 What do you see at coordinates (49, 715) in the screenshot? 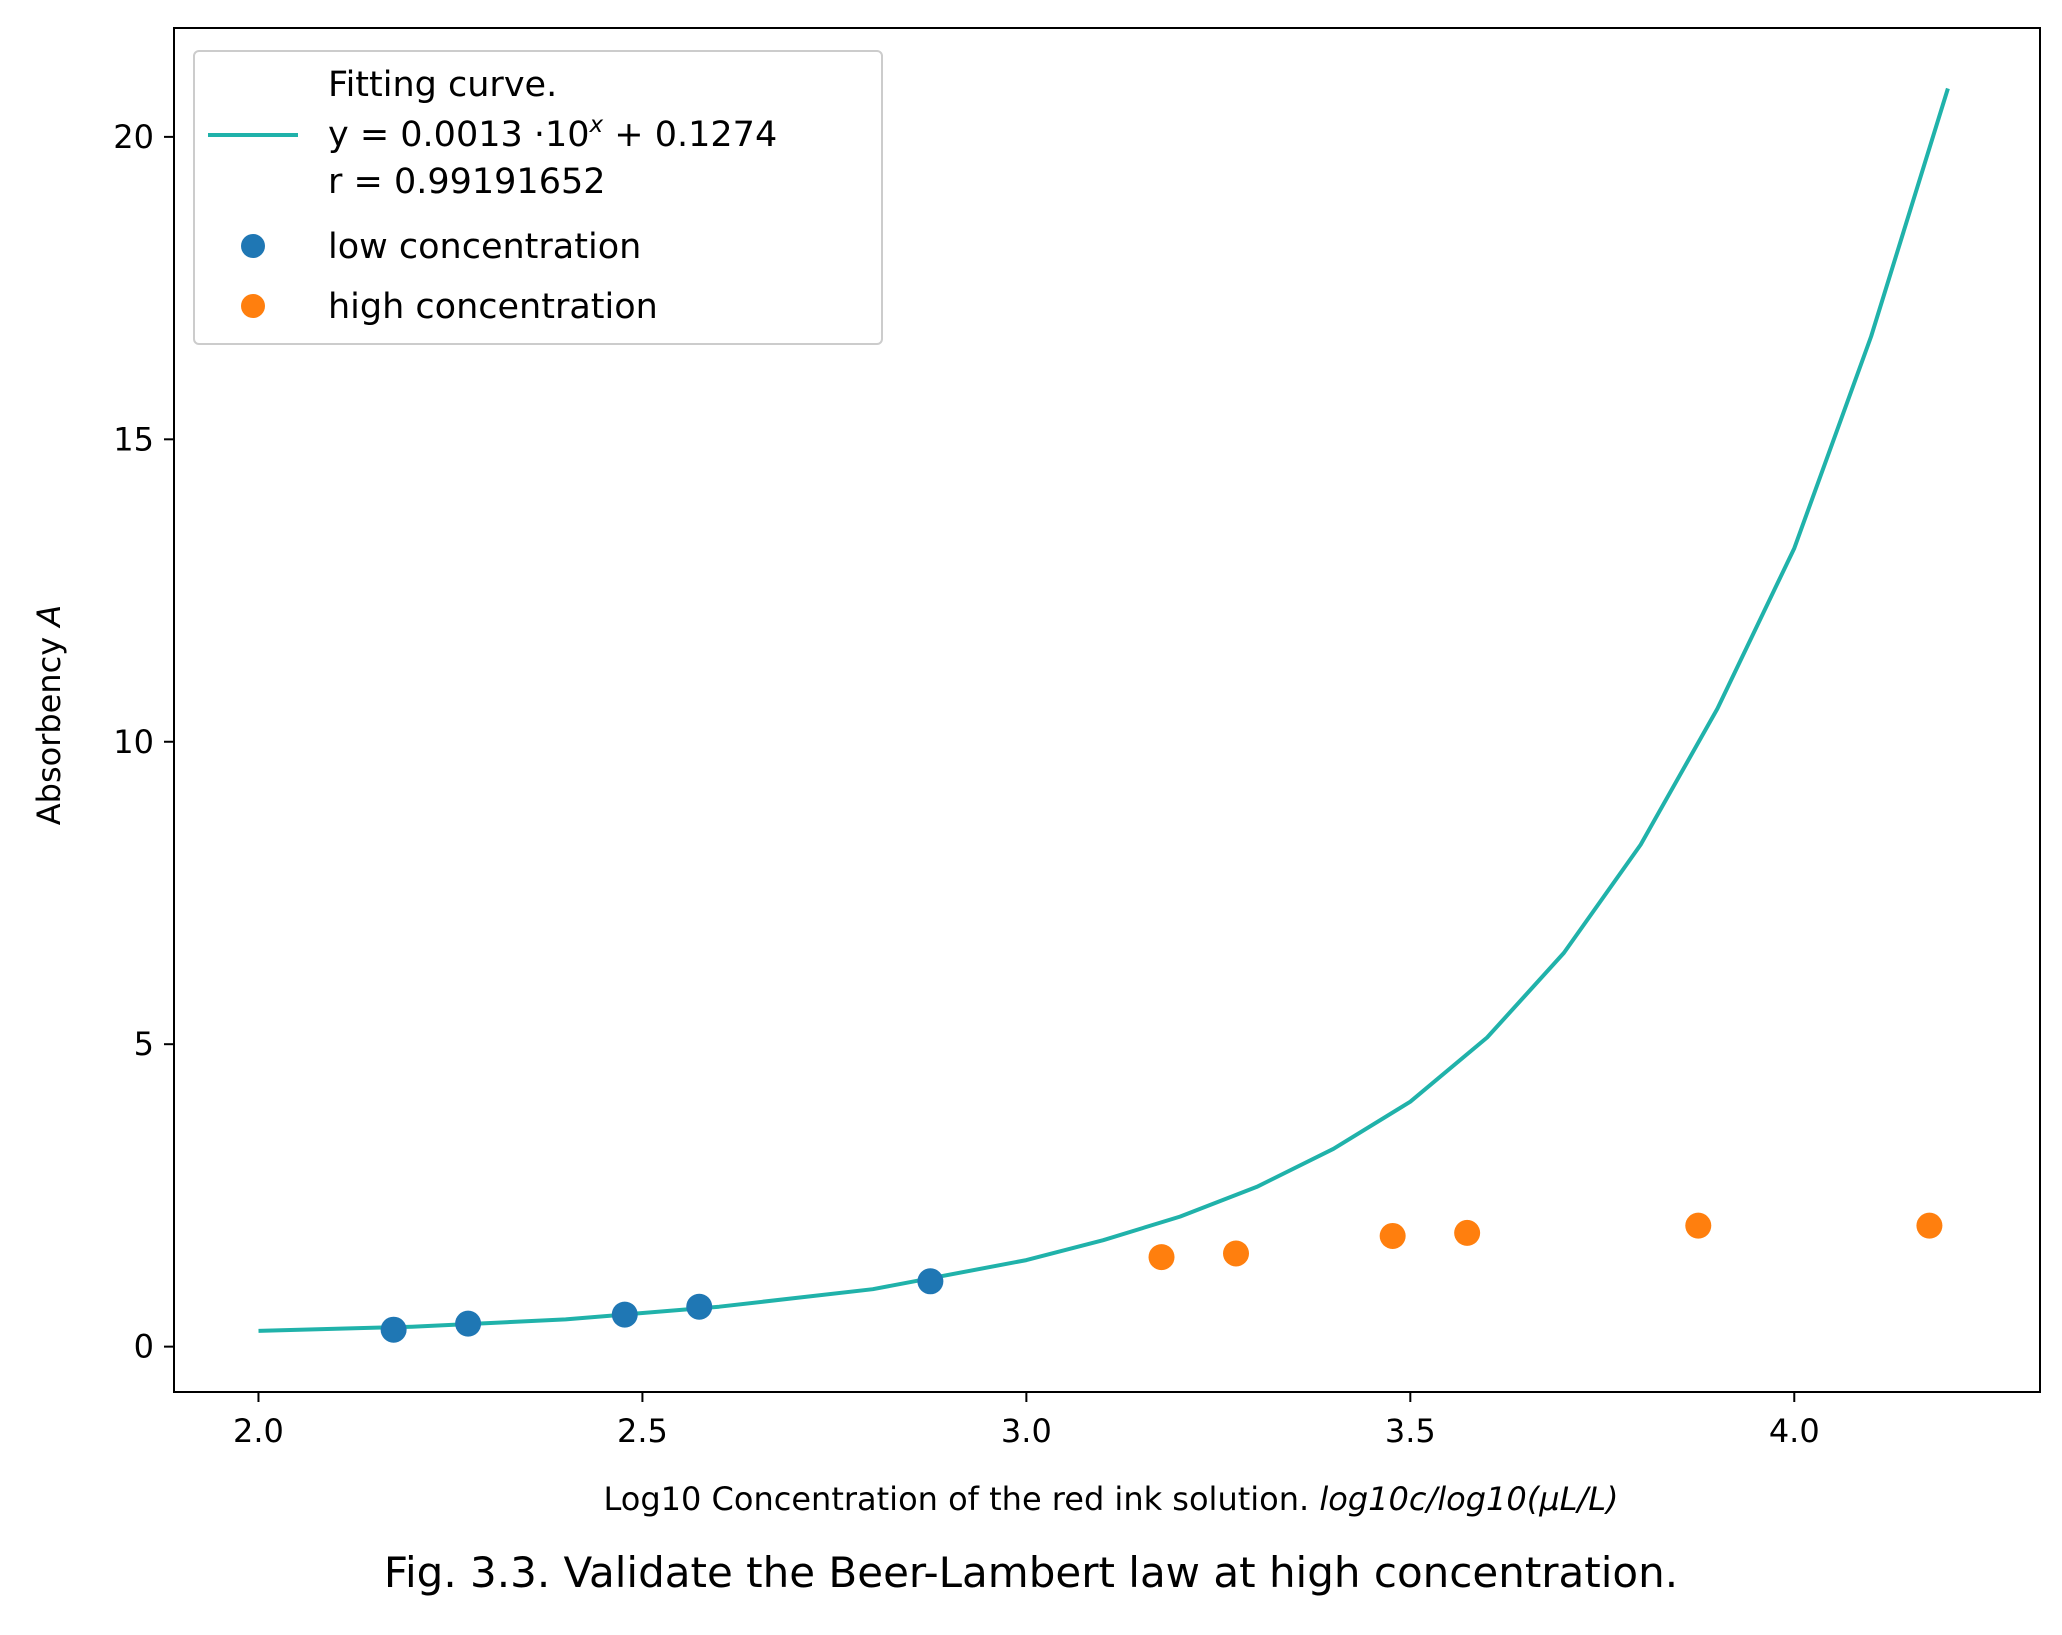
I see `y-axis-label: Absorbency A` at bounding box center [49, 715].